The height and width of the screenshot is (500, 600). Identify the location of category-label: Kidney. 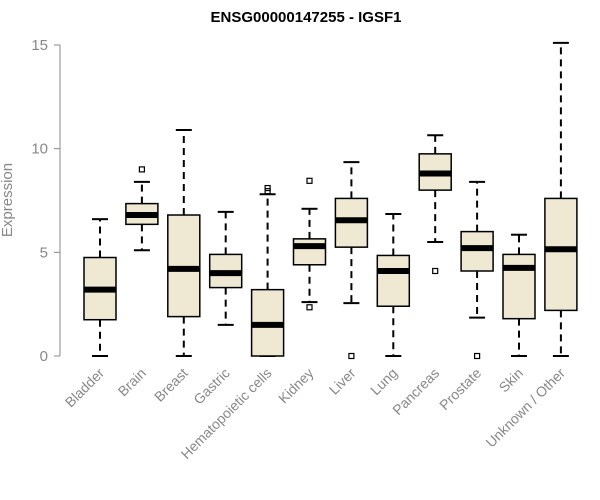
(296, 386).